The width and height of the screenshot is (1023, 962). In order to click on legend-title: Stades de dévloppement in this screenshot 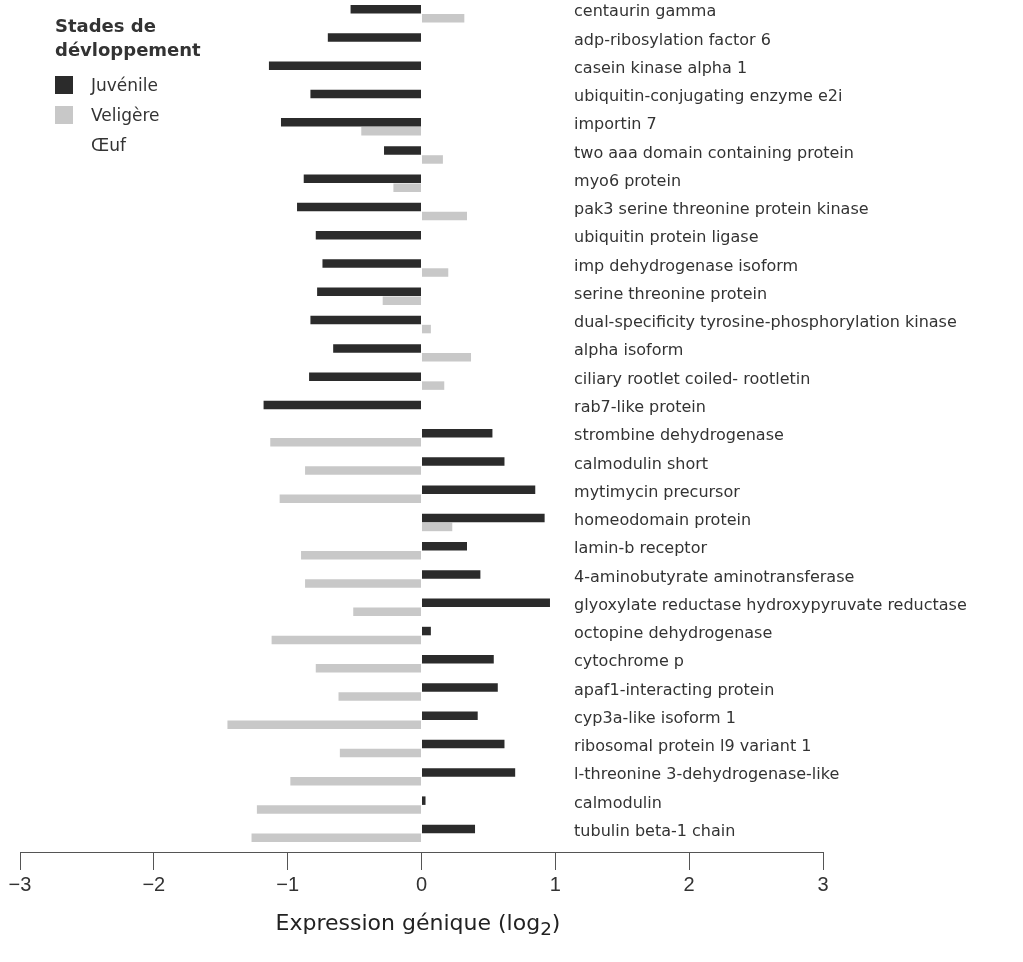, I will do `click(128, 38)`.